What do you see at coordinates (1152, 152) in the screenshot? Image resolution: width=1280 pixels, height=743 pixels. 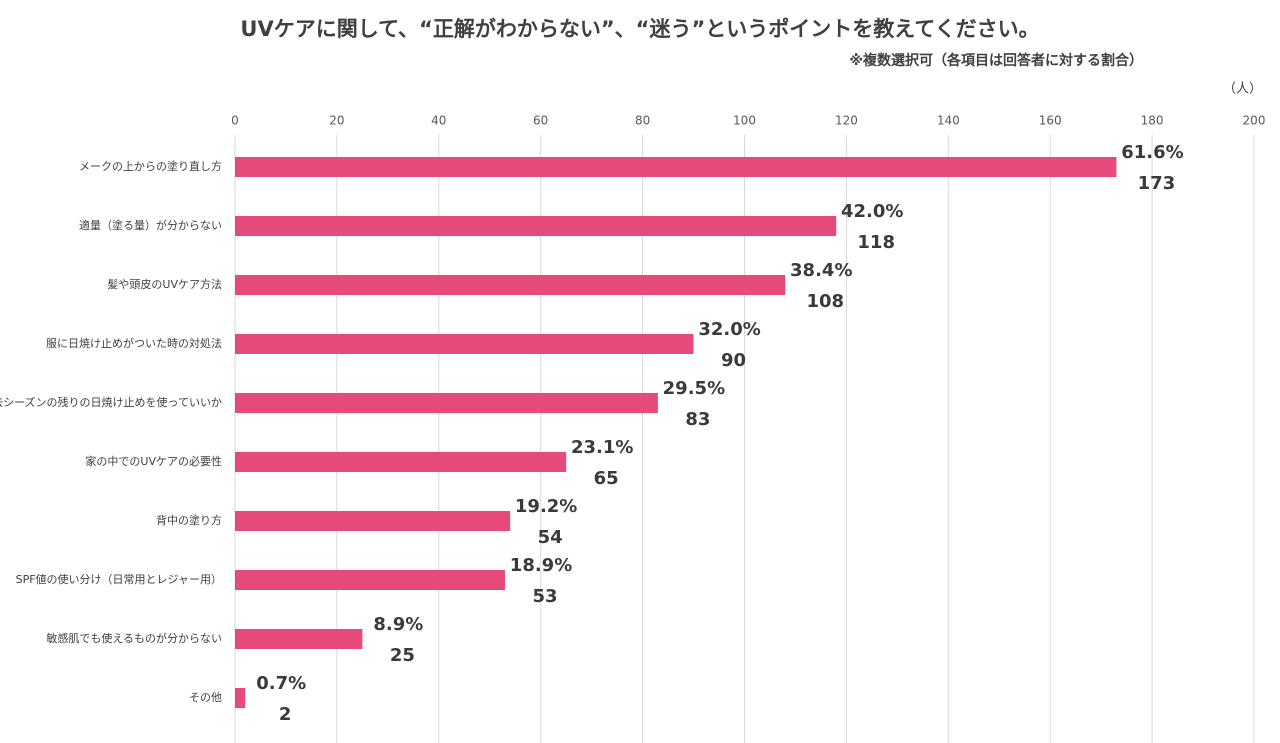 I see `percent-label: 61.6%` at bounding box center [1152, 152].